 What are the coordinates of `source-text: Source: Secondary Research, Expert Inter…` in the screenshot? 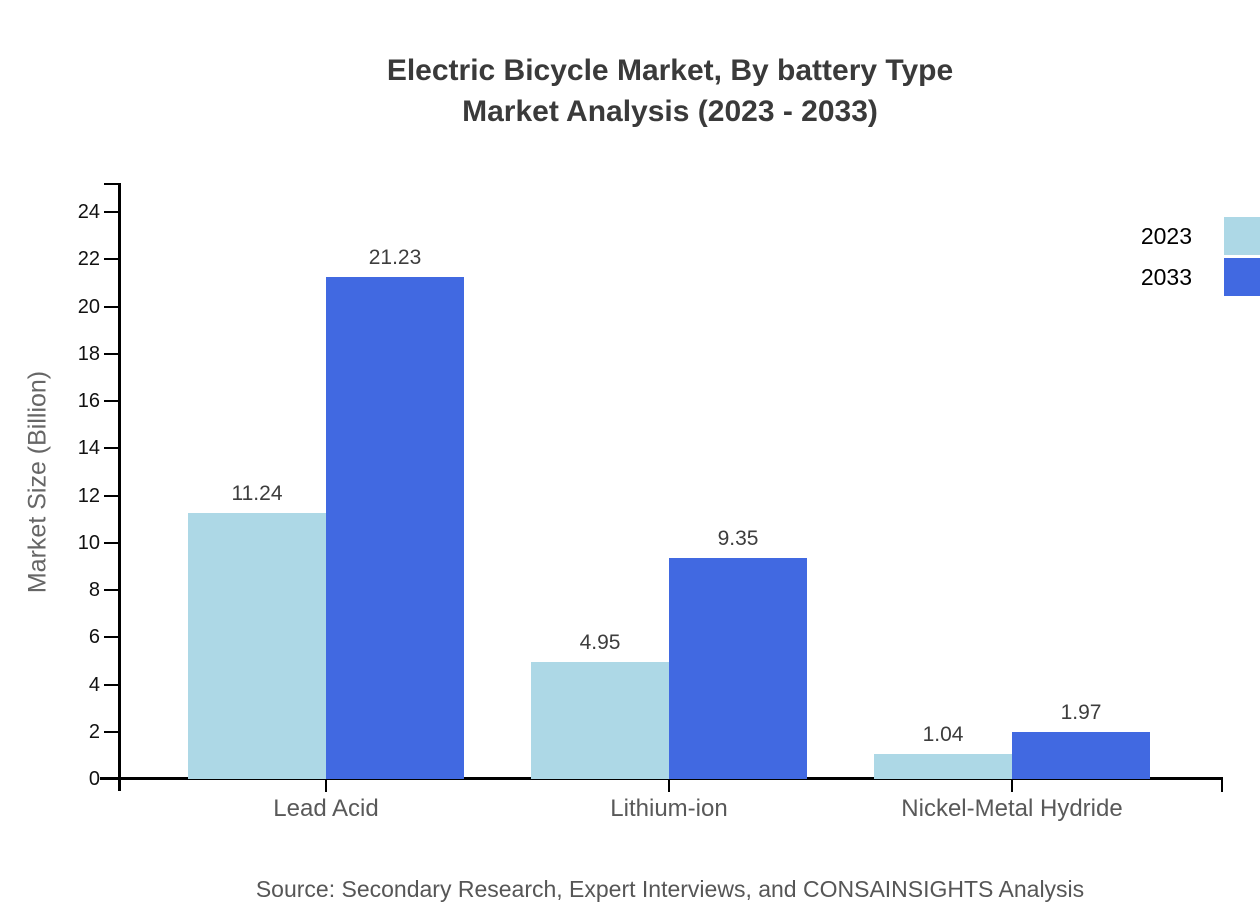 It's located at (670, 889).